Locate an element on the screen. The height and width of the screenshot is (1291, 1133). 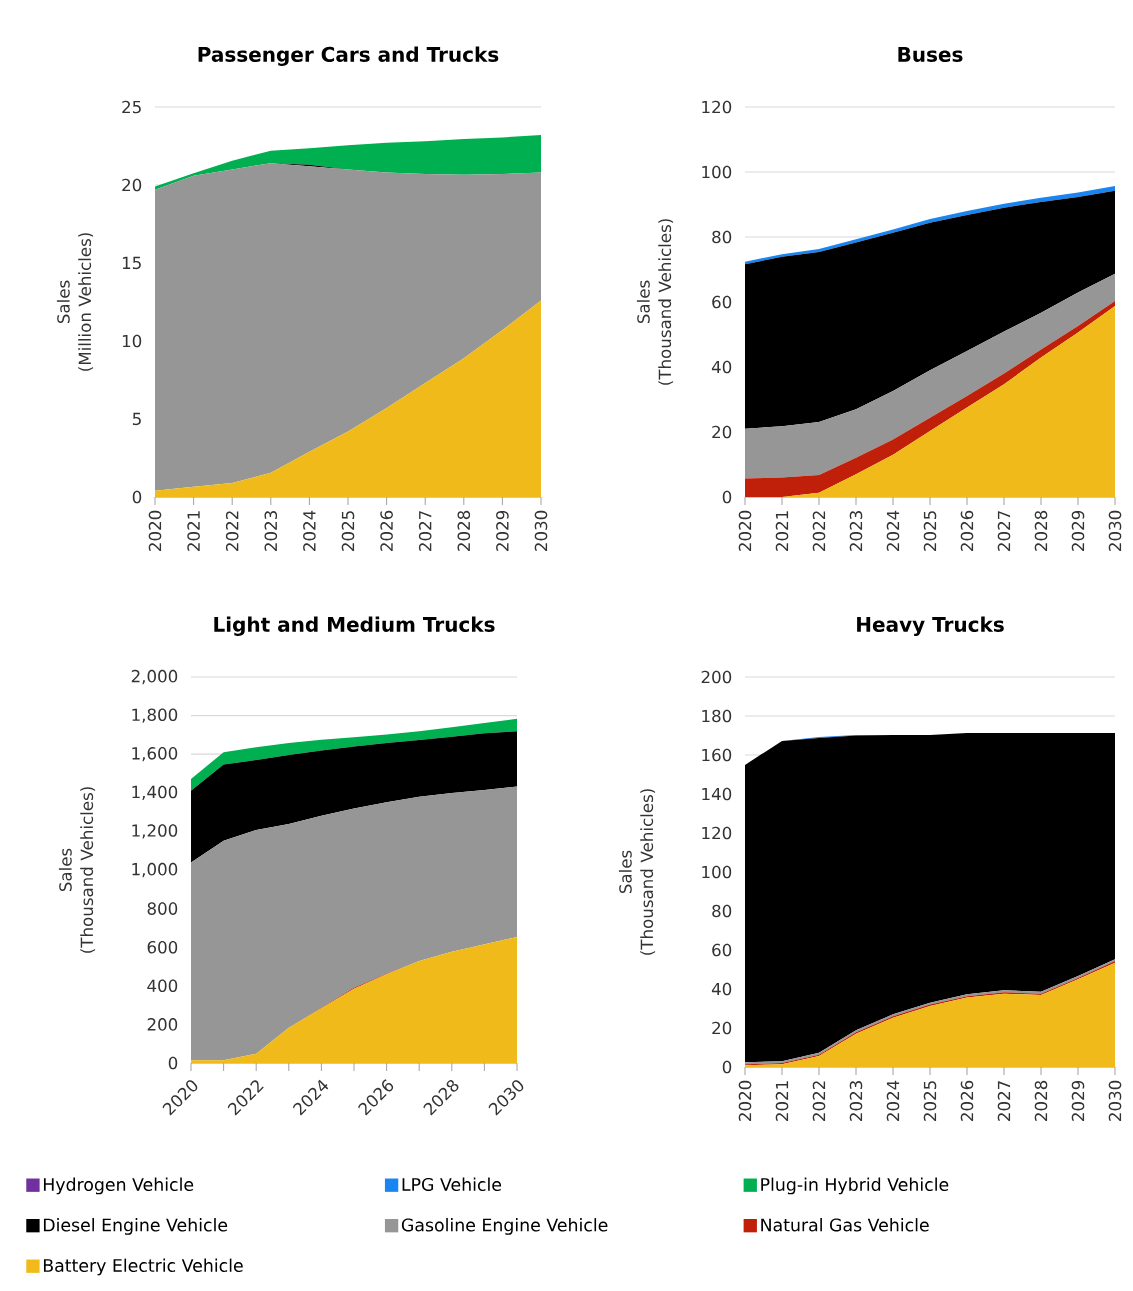
y-tick-label: 2,000 is located at coordinates (154, 677).